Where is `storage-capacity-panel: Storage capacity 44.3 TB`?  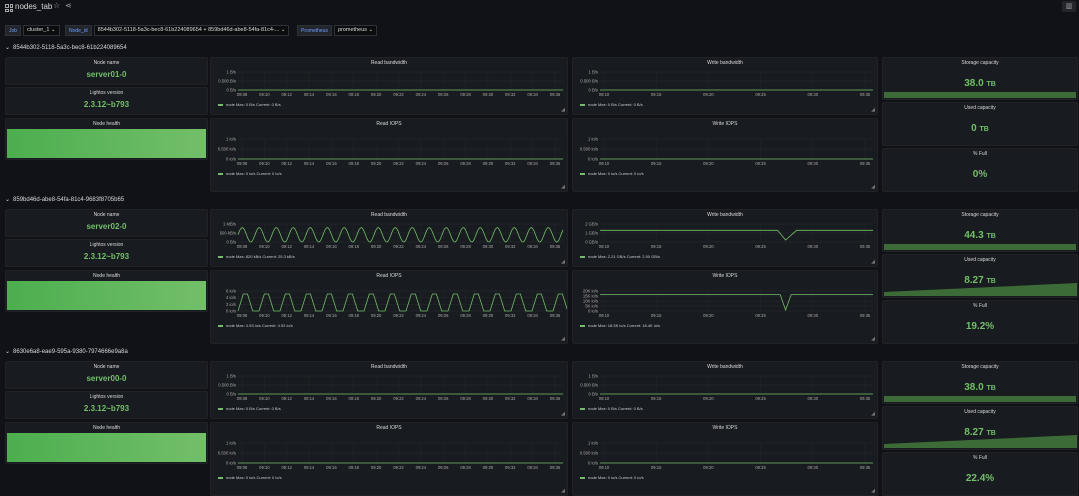 storage-capacity-panel: Storage capacity 44.3 TB is located at coordinates (980, 230).